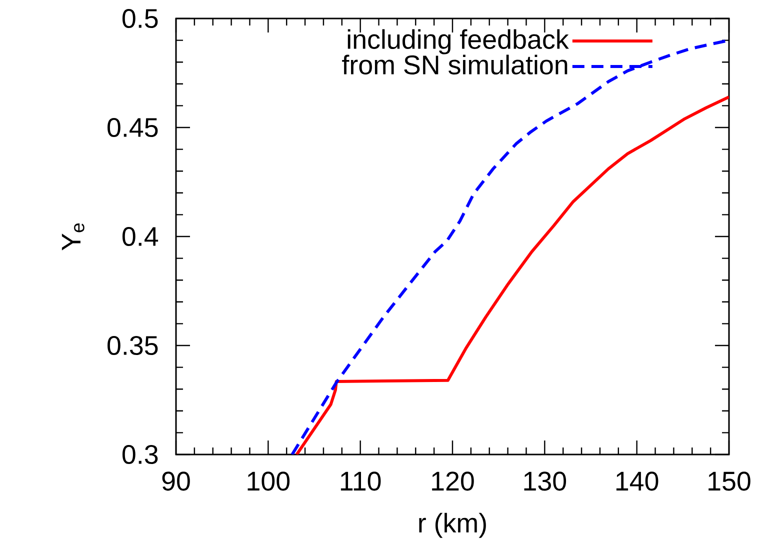 The height and width of the screenshot is (550, 771). I want to click on x-tick-label: 110, so click(360, 480).